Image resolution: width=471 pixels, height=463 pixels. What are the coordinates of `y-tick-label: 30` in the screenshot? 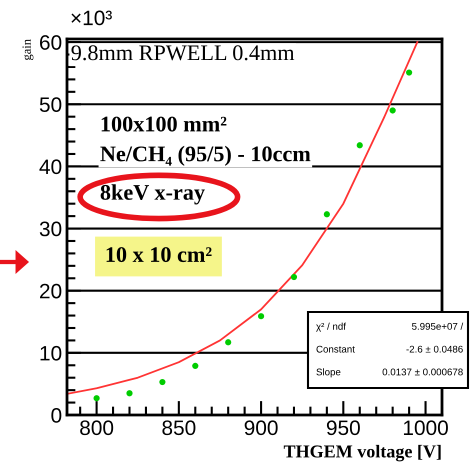 It's located at (51, 229).